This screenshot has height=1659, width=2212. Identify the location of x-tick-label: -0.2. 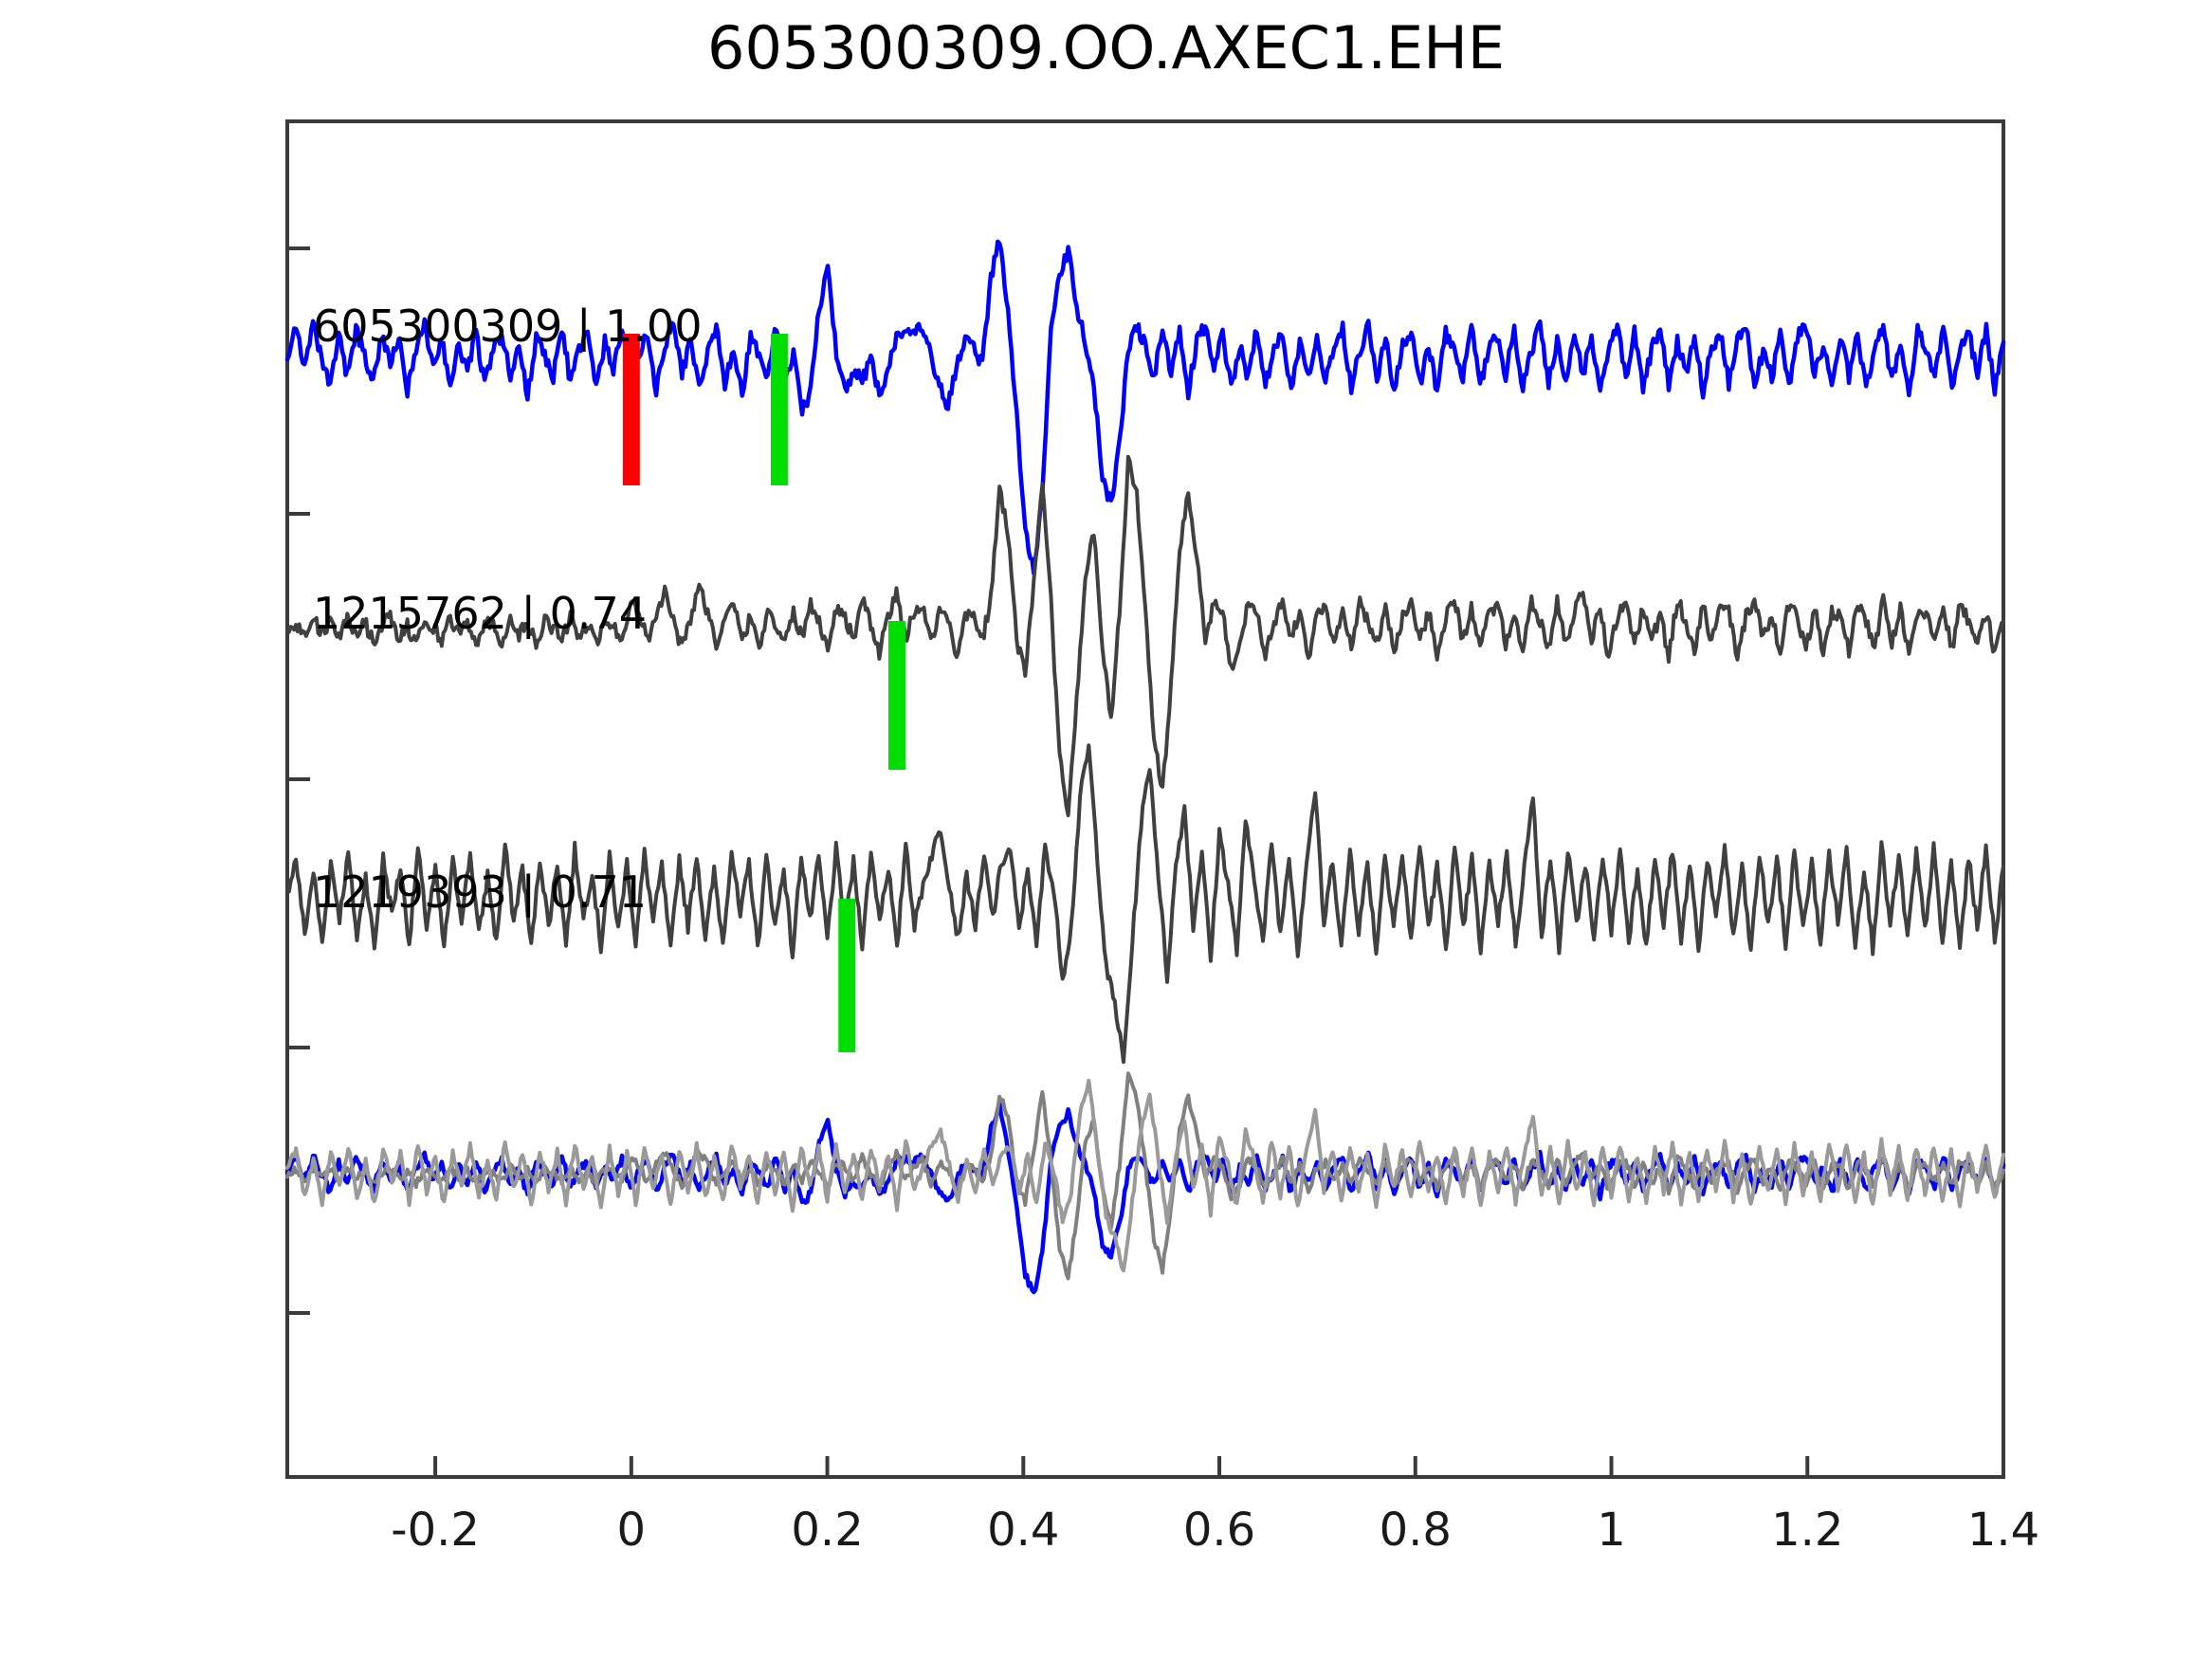
(435, 1530).